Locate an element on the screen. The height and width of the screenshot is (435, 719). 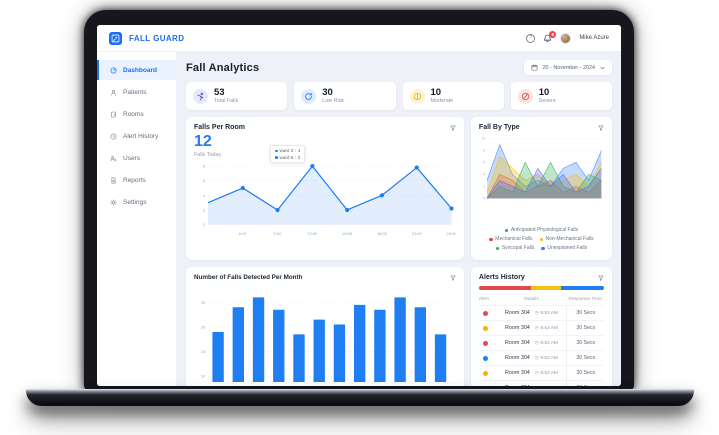
legend-item: Syncopal Falls is located at coordinates (514, 248).